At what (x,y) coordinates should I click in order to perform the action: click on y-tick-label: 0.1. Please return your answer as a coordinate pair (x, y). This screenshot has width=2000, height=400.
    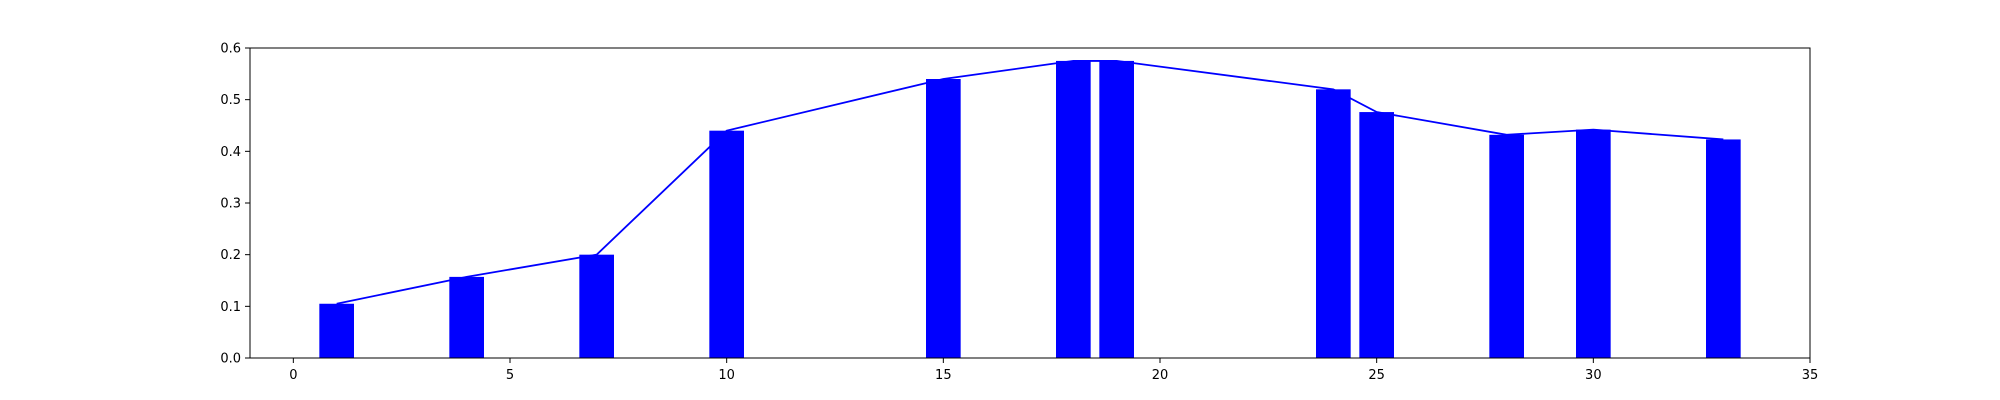
    Looking at the image, I should click on (230, 307).